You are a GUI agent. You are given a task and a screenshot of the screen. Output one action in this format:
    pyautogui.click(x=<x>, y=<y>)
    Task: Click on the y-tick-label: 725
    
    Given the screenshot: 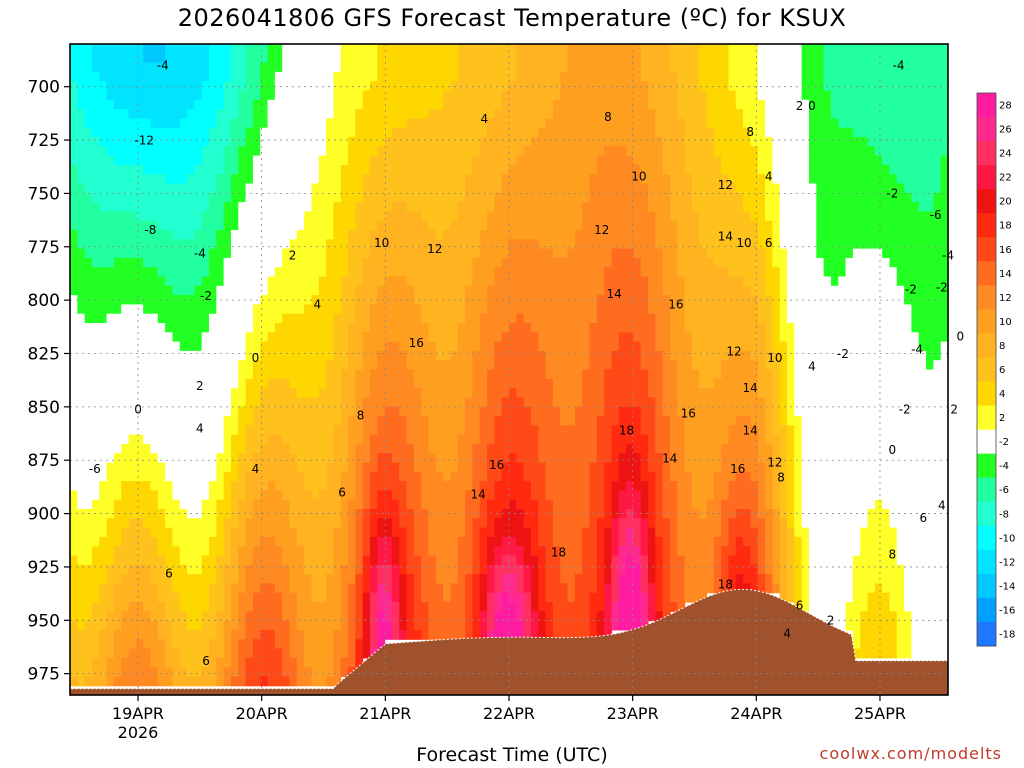 What is the action you would take?
    pyautogui.click(x=44, y=141)
    